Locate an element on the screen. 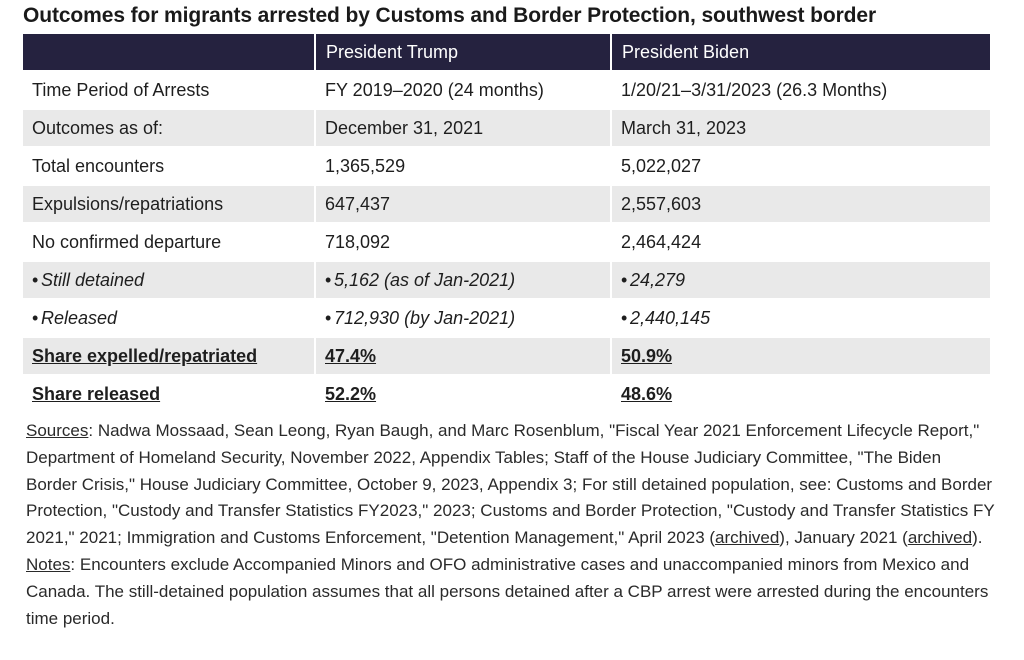  row-label: Share expelled/repatriated is located at coordinates (169, 355).